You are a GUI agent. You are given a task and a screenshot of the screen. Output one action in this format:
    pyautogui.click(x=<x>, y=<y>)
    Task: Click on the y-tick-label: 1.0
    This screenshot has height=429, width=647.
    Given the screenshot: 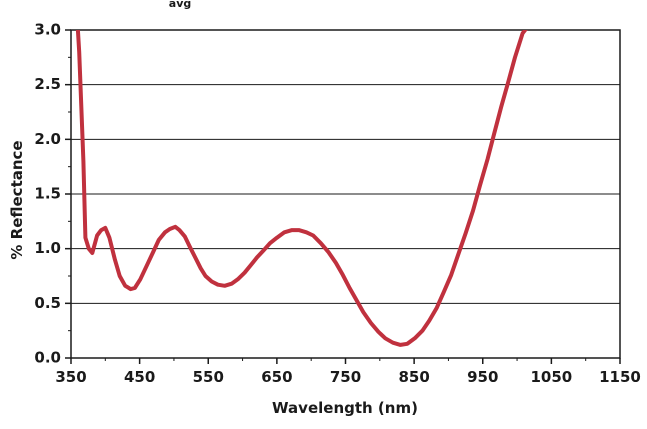 What is the action you would take?
    pyautogui.click(x=47, y=248)
    